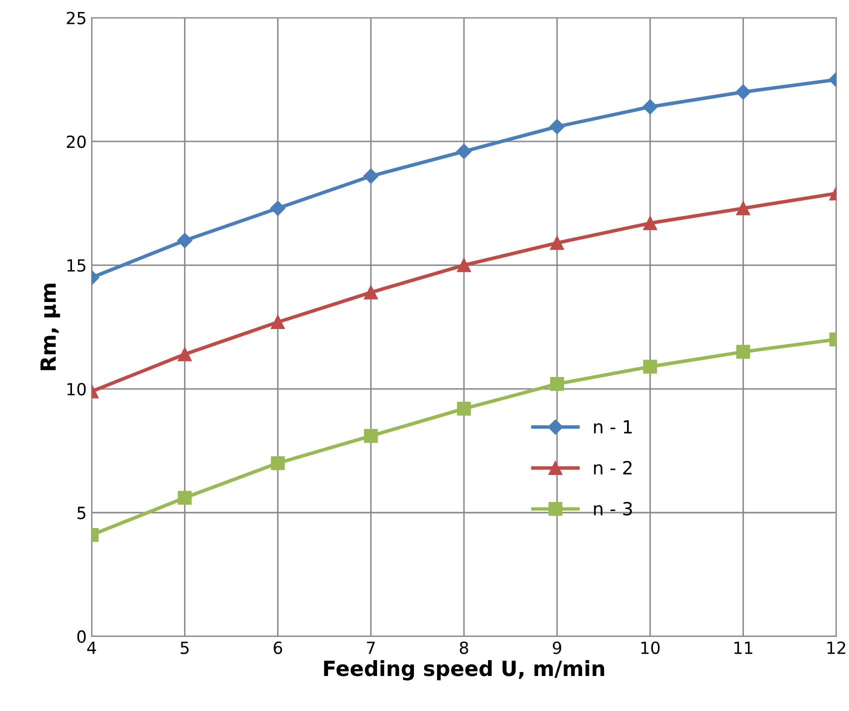 The width and height of the screenshot is (849, 711). What do you see at coordinates (184, 648) in the screenshot?
I see `x-tick-label: 5` at bounding box center [184, 648].